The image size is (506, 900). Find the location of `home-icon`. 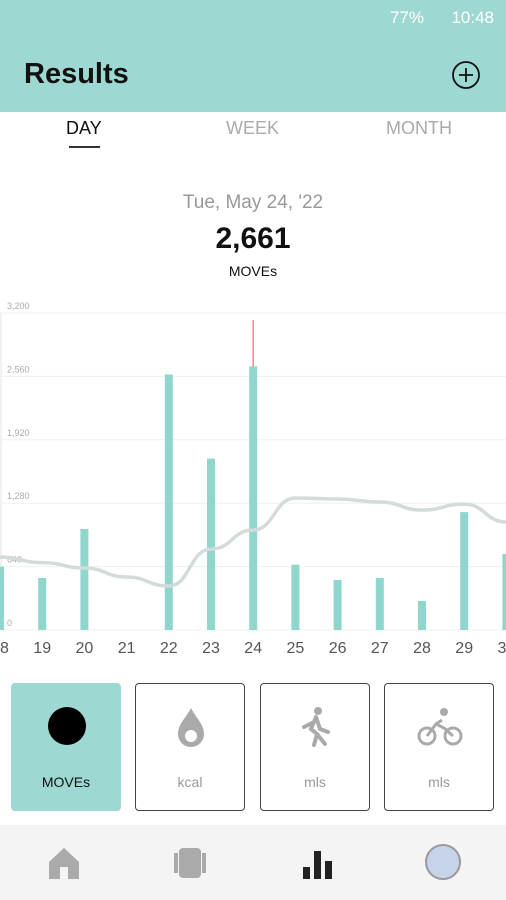

home-icon is located at coordinates (64, 863).